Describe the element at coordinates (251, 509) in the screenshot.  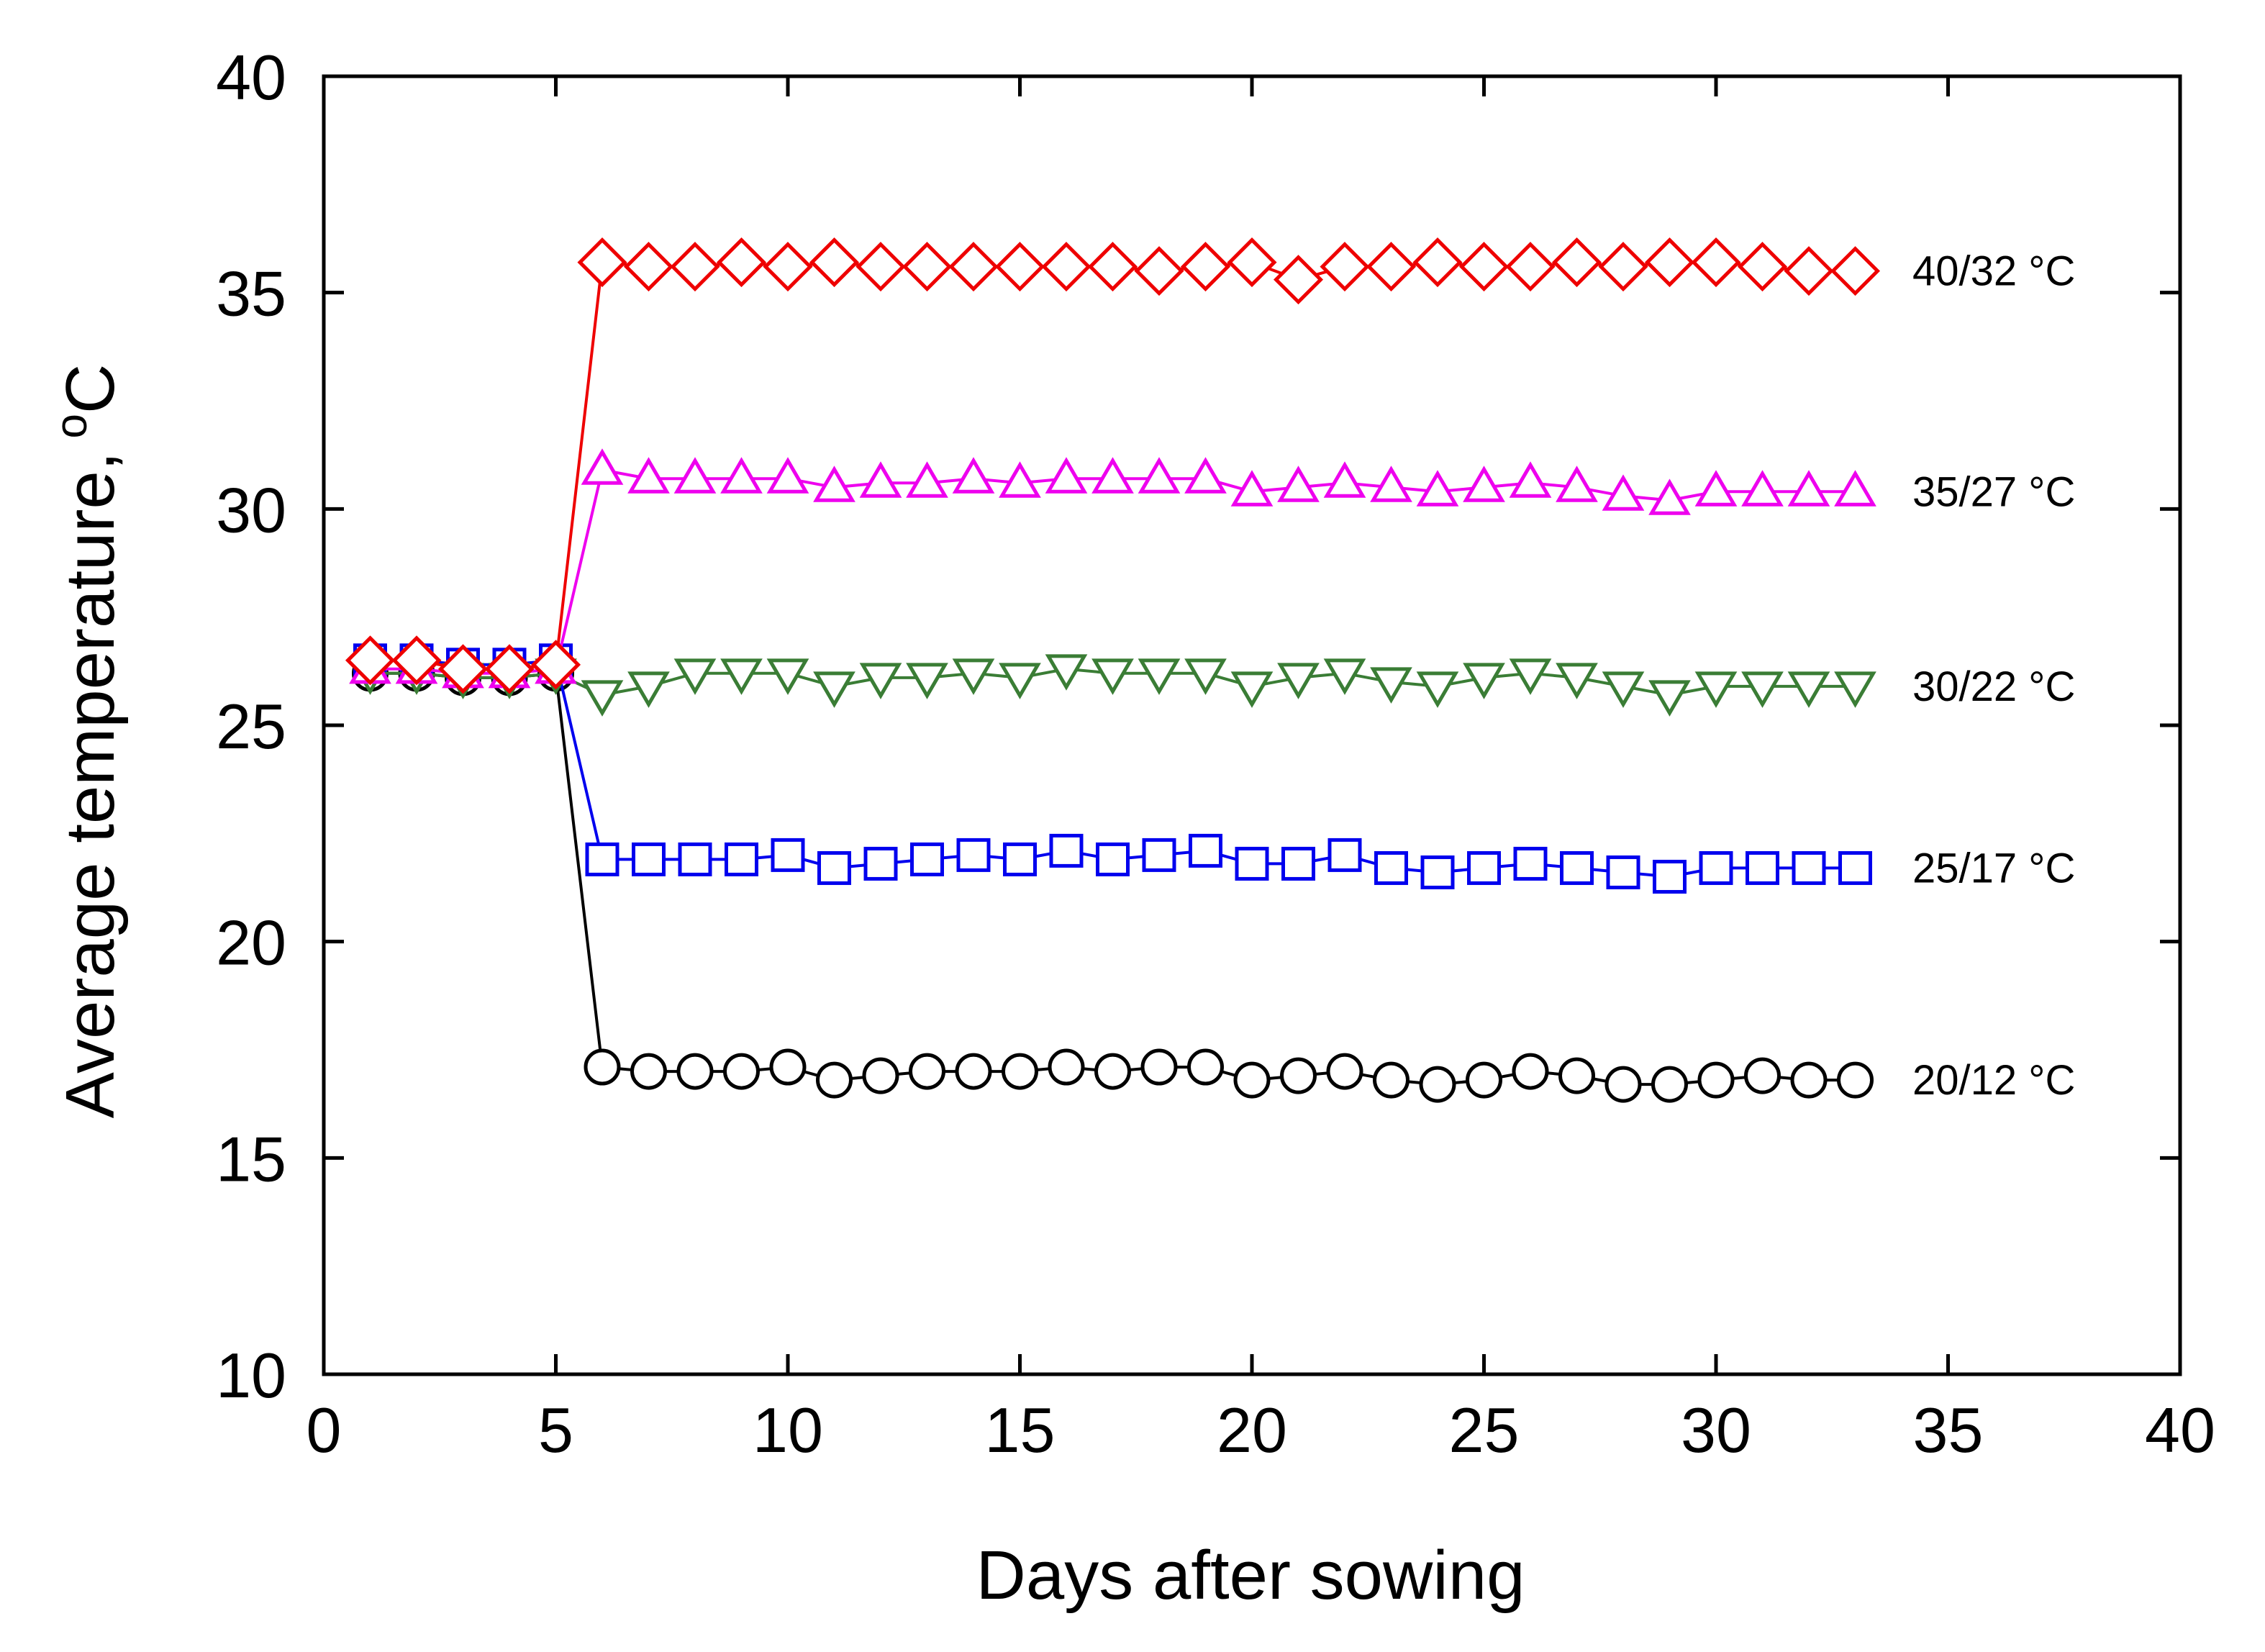
I see `y-tick-label: 30` at that location.